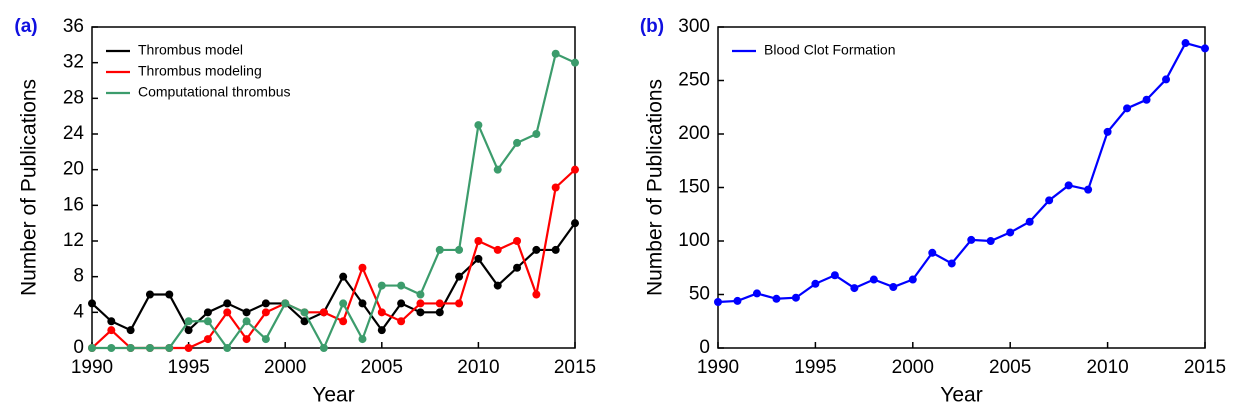 This screenshot has width=1235, height=417. Describe the element at coordinates (73, 204) in the screenshot. I see `y-tick-label: 16` at that location.